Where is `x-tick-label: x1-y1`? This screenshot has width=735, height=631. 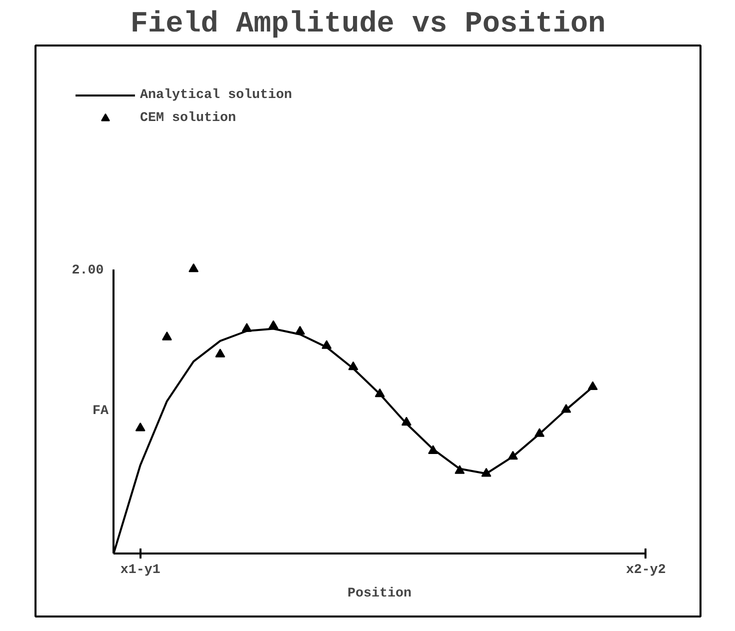
x-tick-label: x1-y1 is located at coordinates (140, 570).